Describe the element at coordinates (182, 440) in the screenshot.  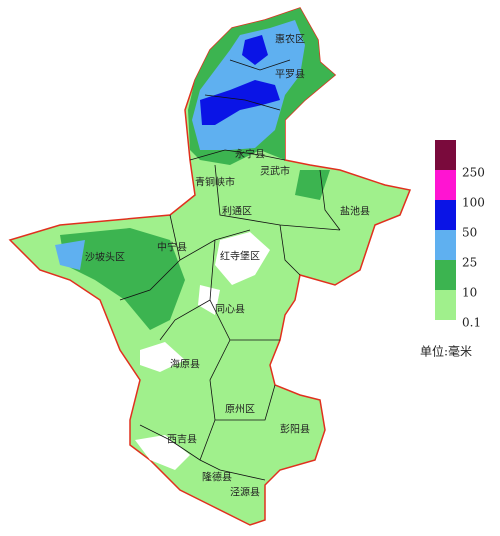
I see `county-label: 西吉县` at that location.